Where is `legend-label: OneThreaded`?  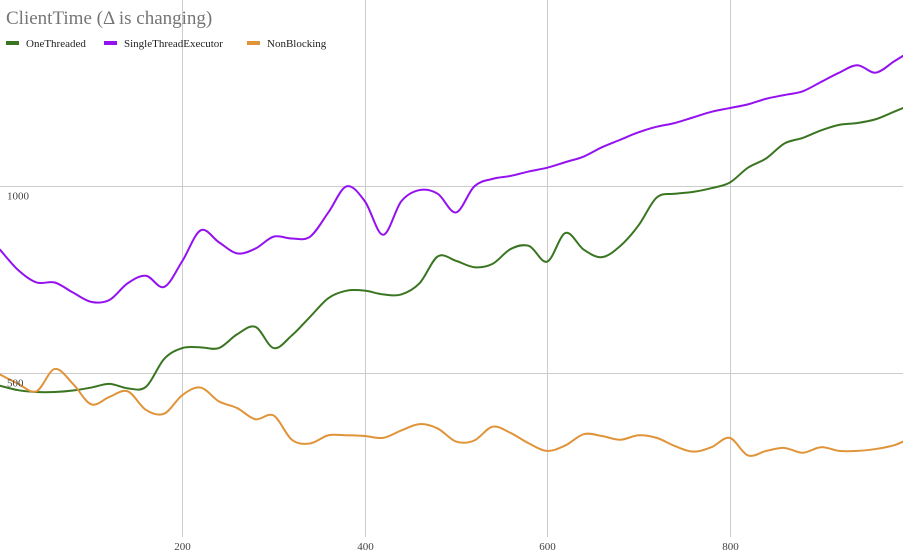 legend-label: OneThreaded is located at coordinates (56, 44).